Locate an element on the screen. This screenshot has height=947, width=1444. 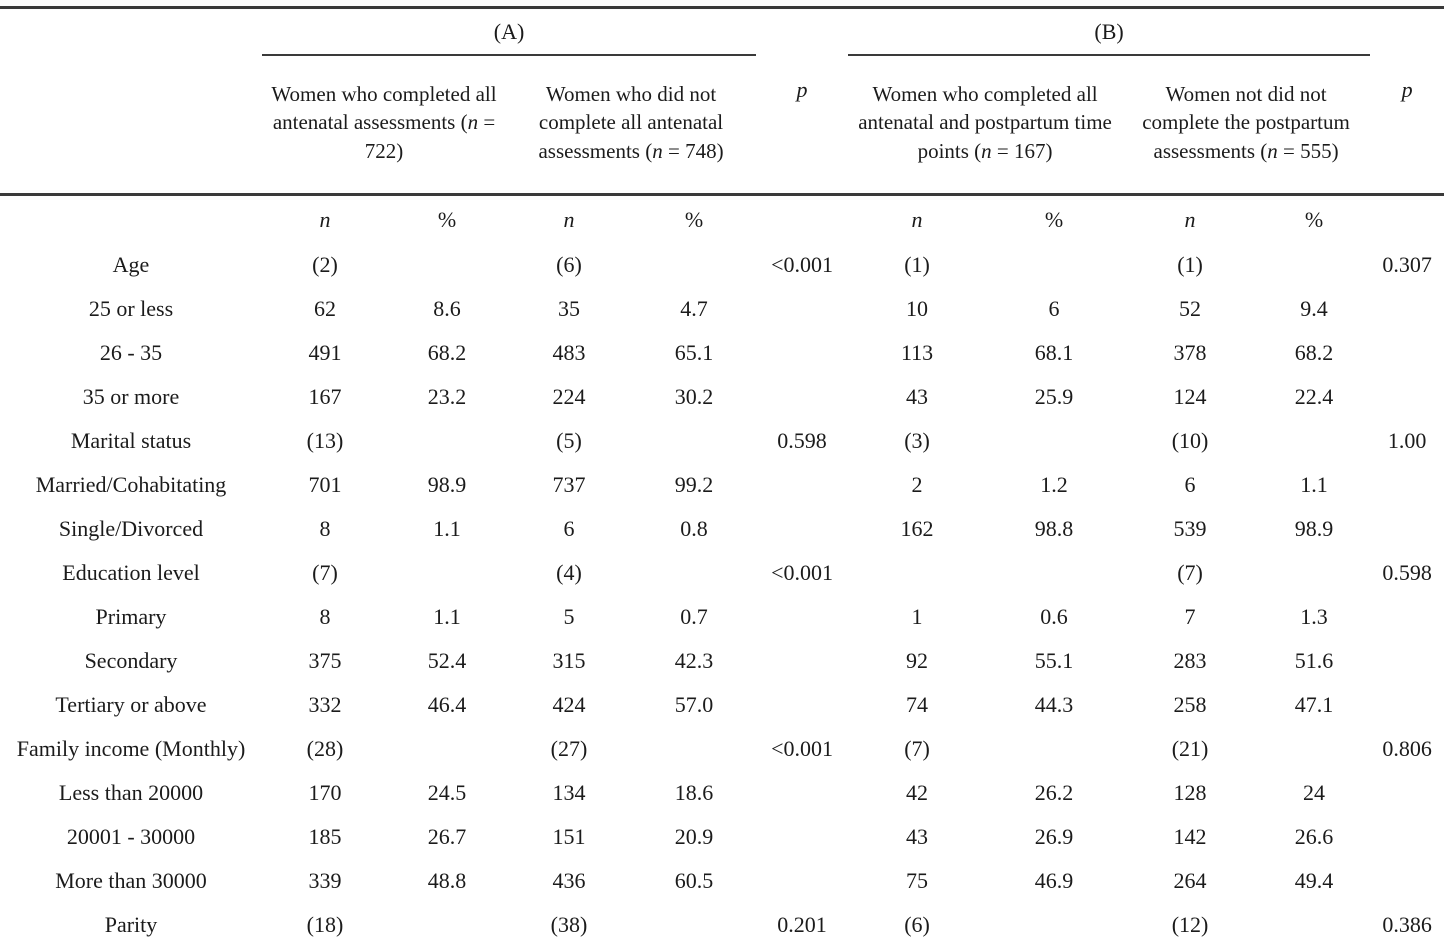
cell: 737 is located at coordinates (569, 484).